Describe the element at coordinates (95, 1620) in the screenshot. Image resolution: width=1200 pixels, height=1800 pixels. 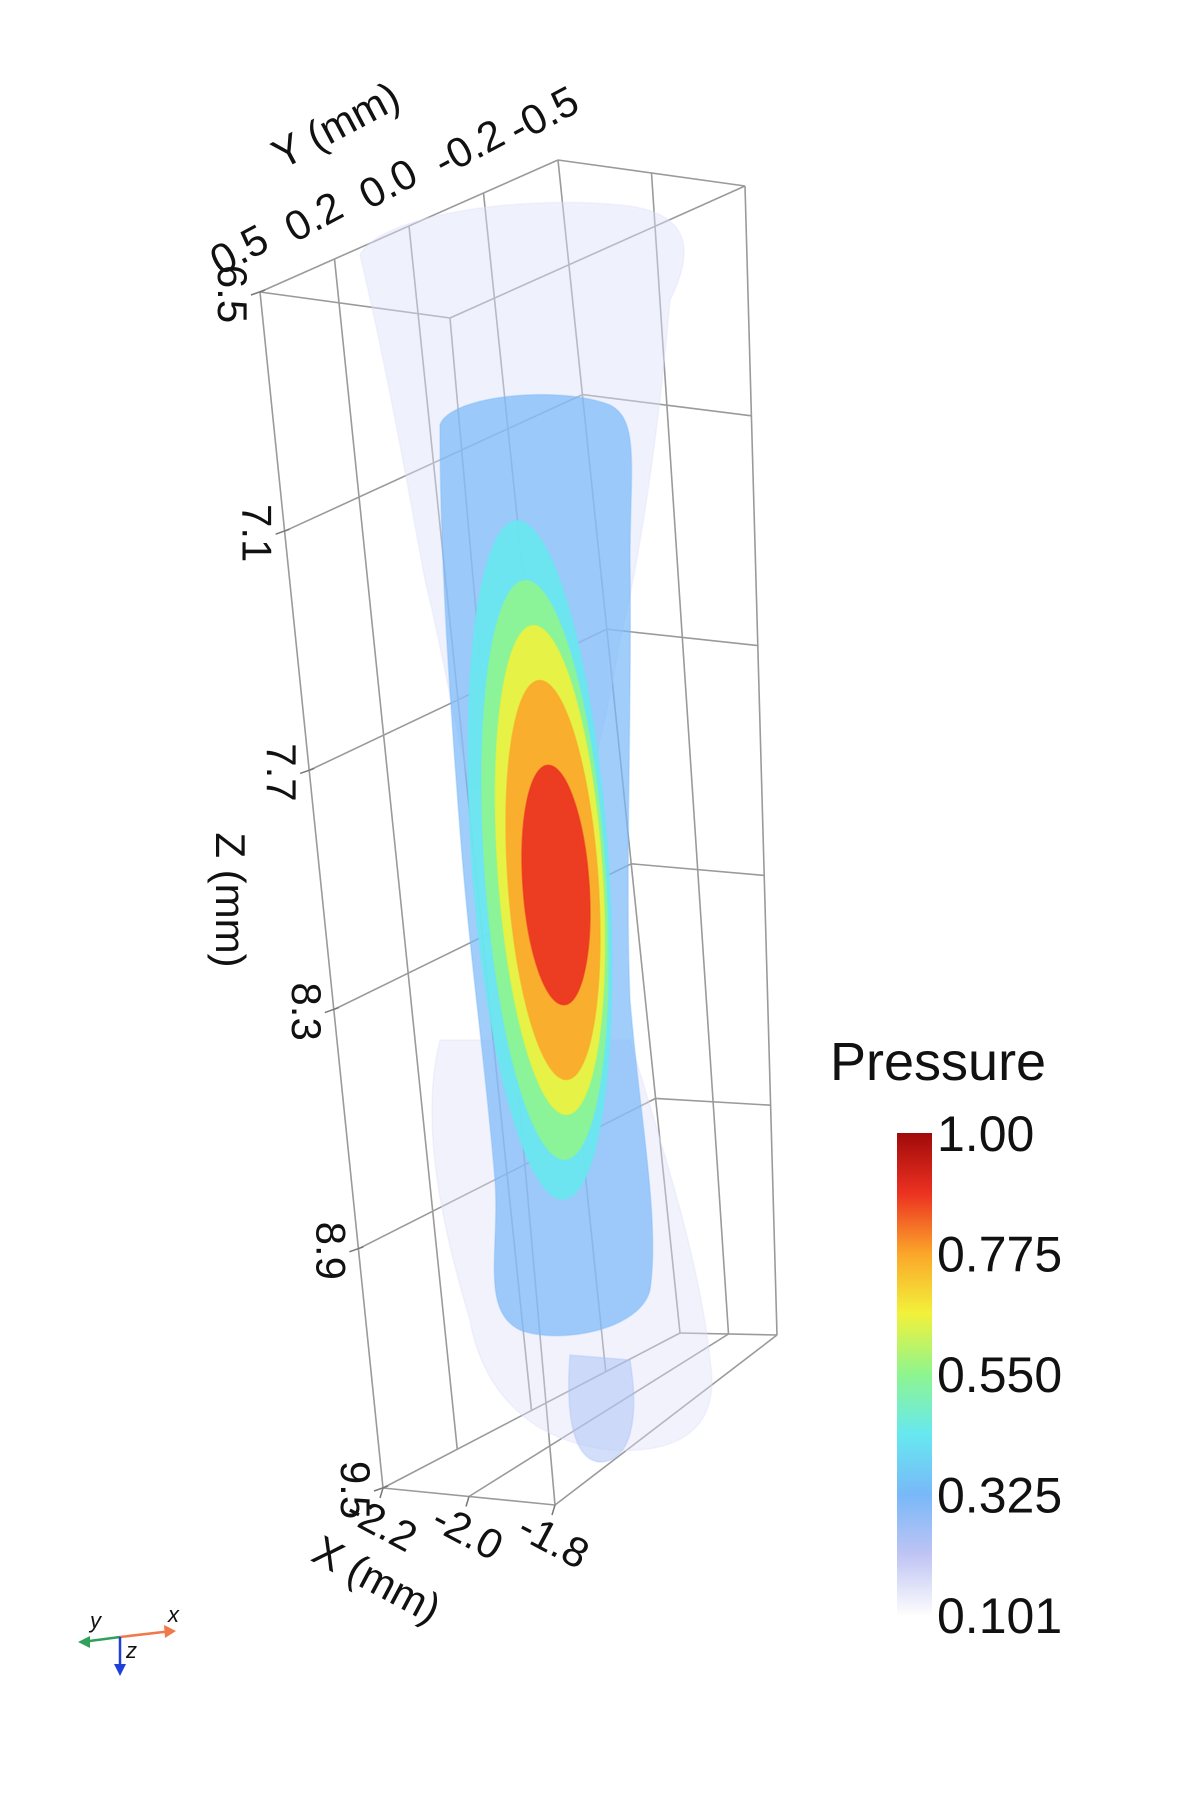
I see `triad-y-label: y` at that location.